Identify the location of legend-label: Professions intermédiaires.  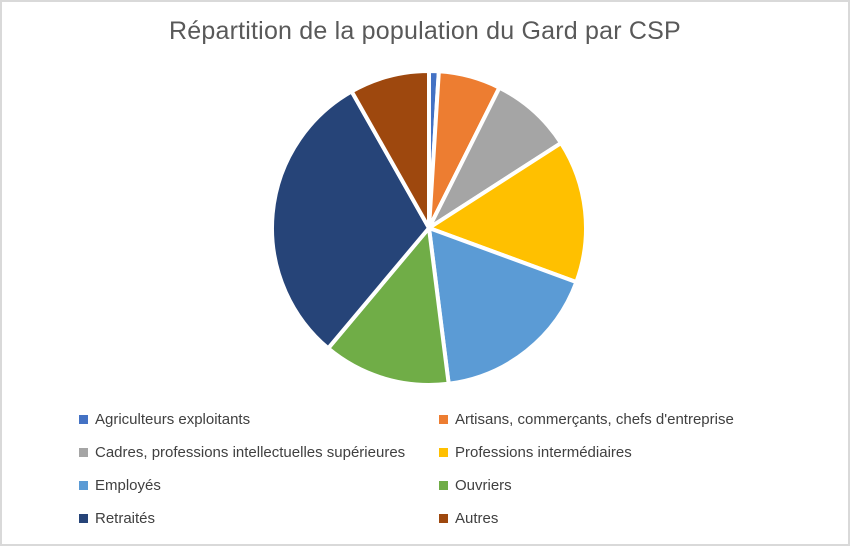
(543, 452).